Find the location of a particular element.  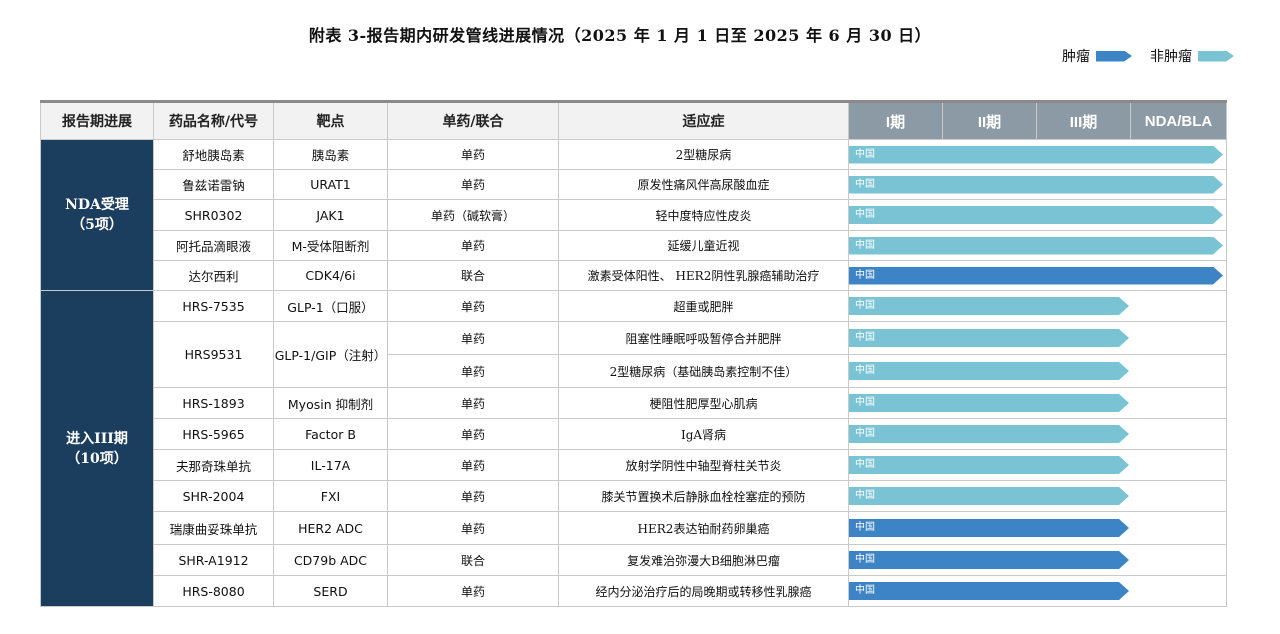

indication-cell: 经内分泌治疗后的局晚期或转移性乳腺癌 is located at coordinates (703, 591).